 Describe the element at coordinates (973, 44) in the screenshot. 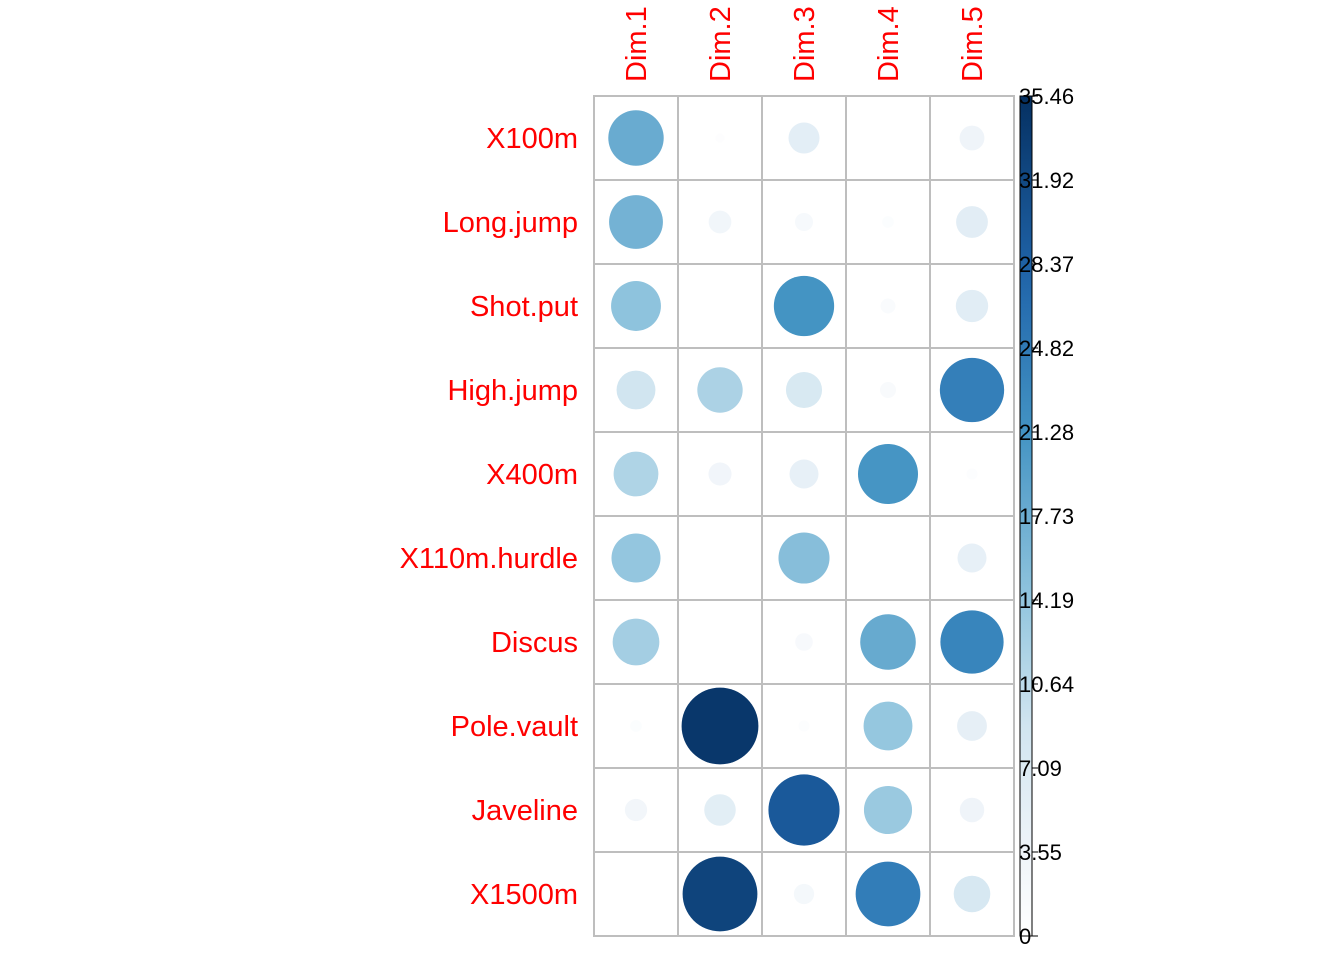

I see `column-label: Dim.5` at that location.